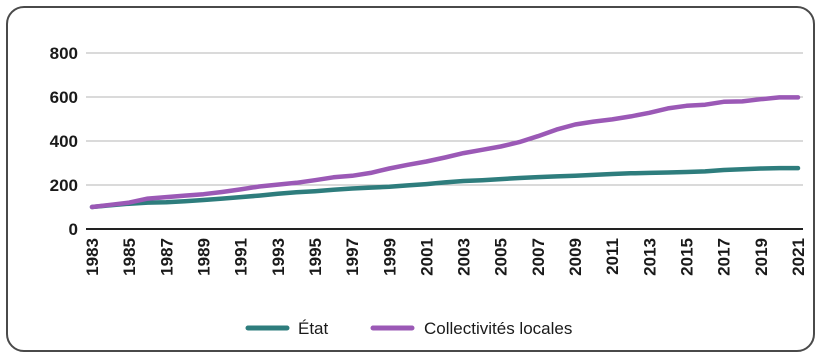  What do you see at coordinates (687, 257) in the screenshot?
I see `x-tick-label: 2015` at bounding box center [687, 257].